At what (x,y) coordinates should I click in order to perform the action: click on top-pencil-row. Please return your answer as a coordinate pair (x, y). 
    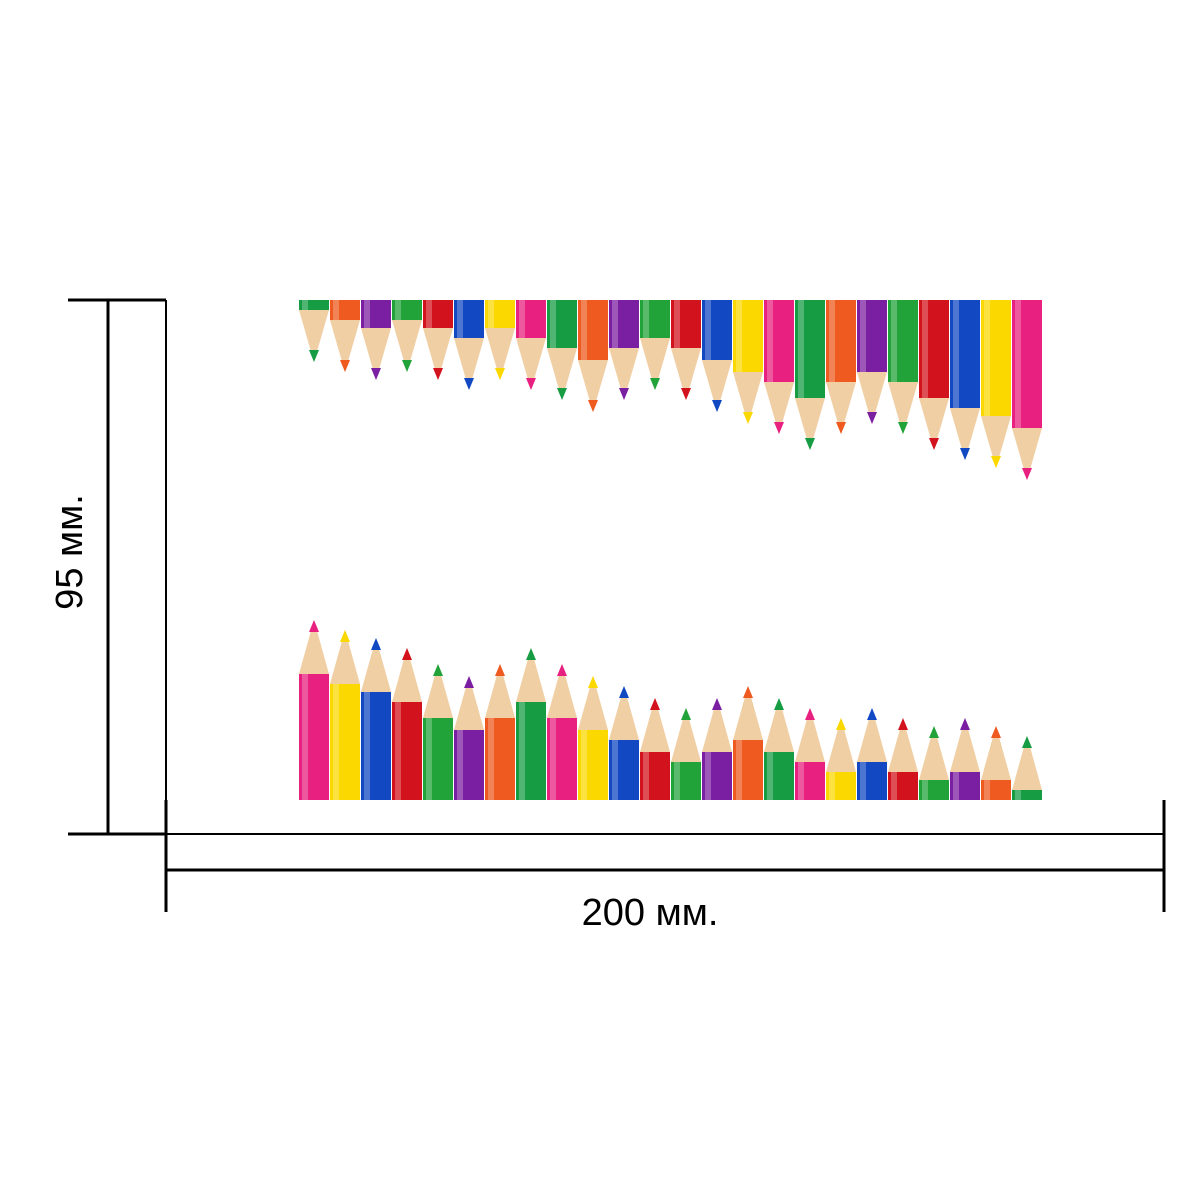
    Looking at the image, I should click on (670, 390).